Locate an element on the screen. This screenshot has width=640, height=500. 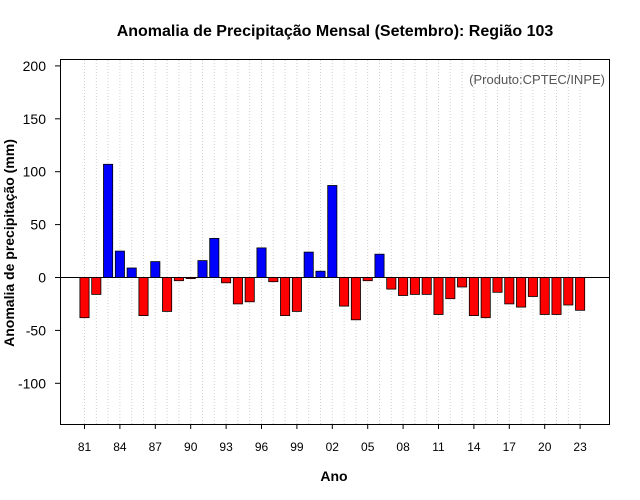
x-tick-label: 08 is located at coordinates (403, 447).